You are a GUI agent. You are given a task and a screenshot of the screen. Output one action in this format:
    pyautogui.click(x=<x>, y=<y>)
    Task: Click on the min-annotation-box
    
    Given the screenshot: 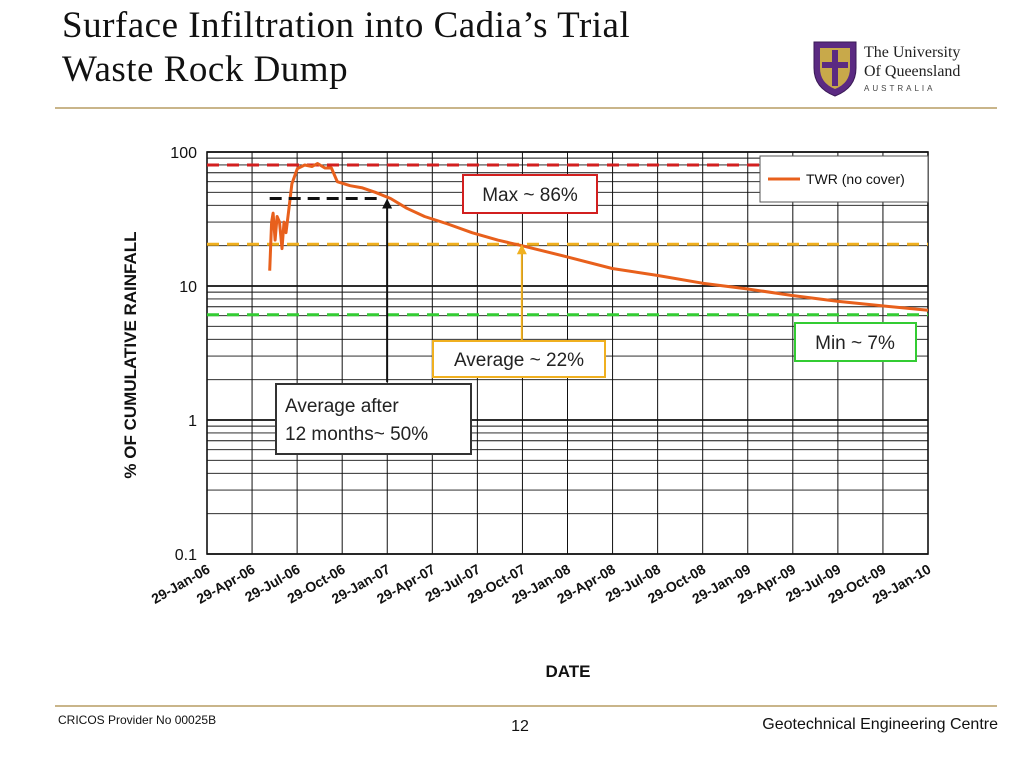 What is the action you would take?
    pyautogui.click(x=855, y=342)
    